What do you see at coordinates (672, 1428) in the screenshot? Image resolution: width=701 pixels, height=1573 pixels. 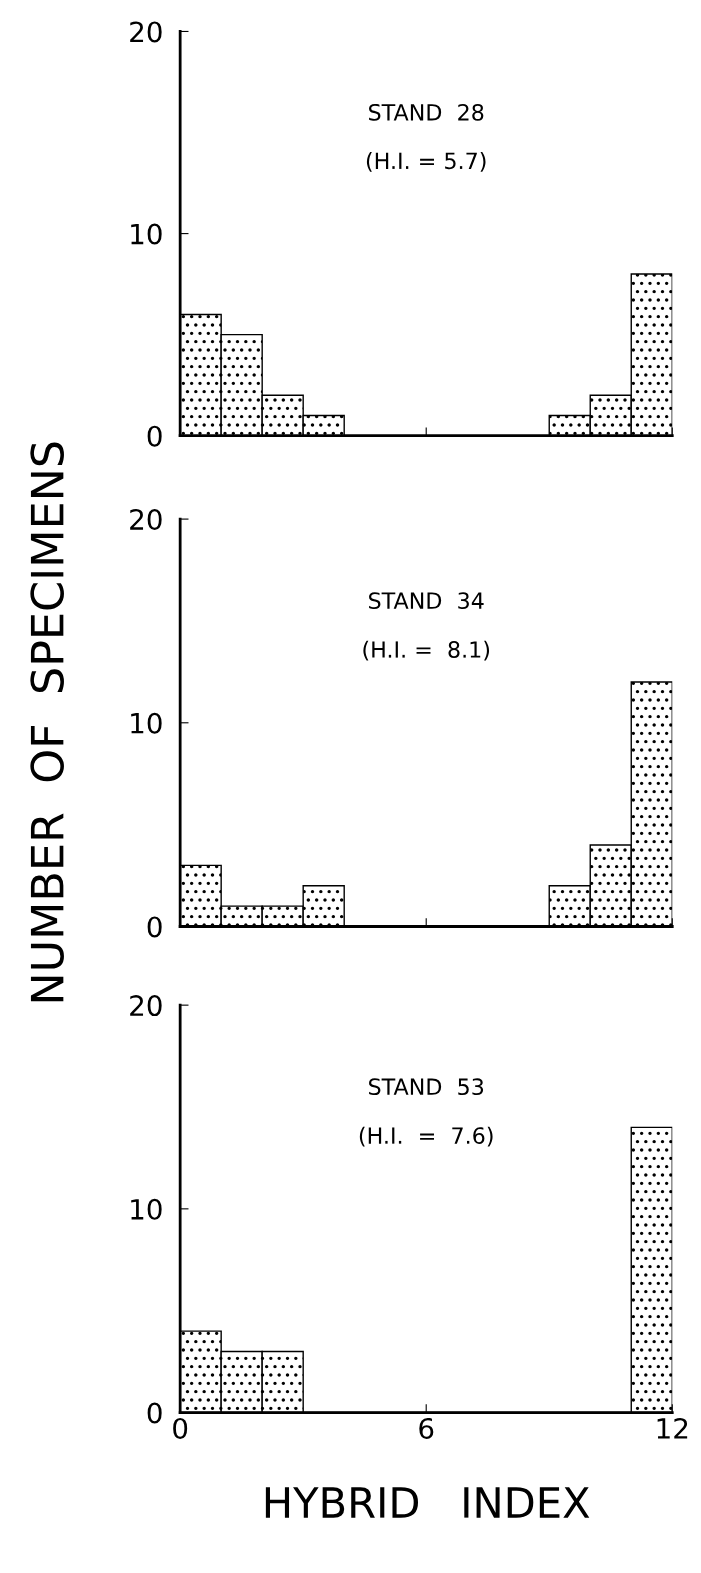 I see `x-tick-label: 12` at bounding box center [672, 1428].